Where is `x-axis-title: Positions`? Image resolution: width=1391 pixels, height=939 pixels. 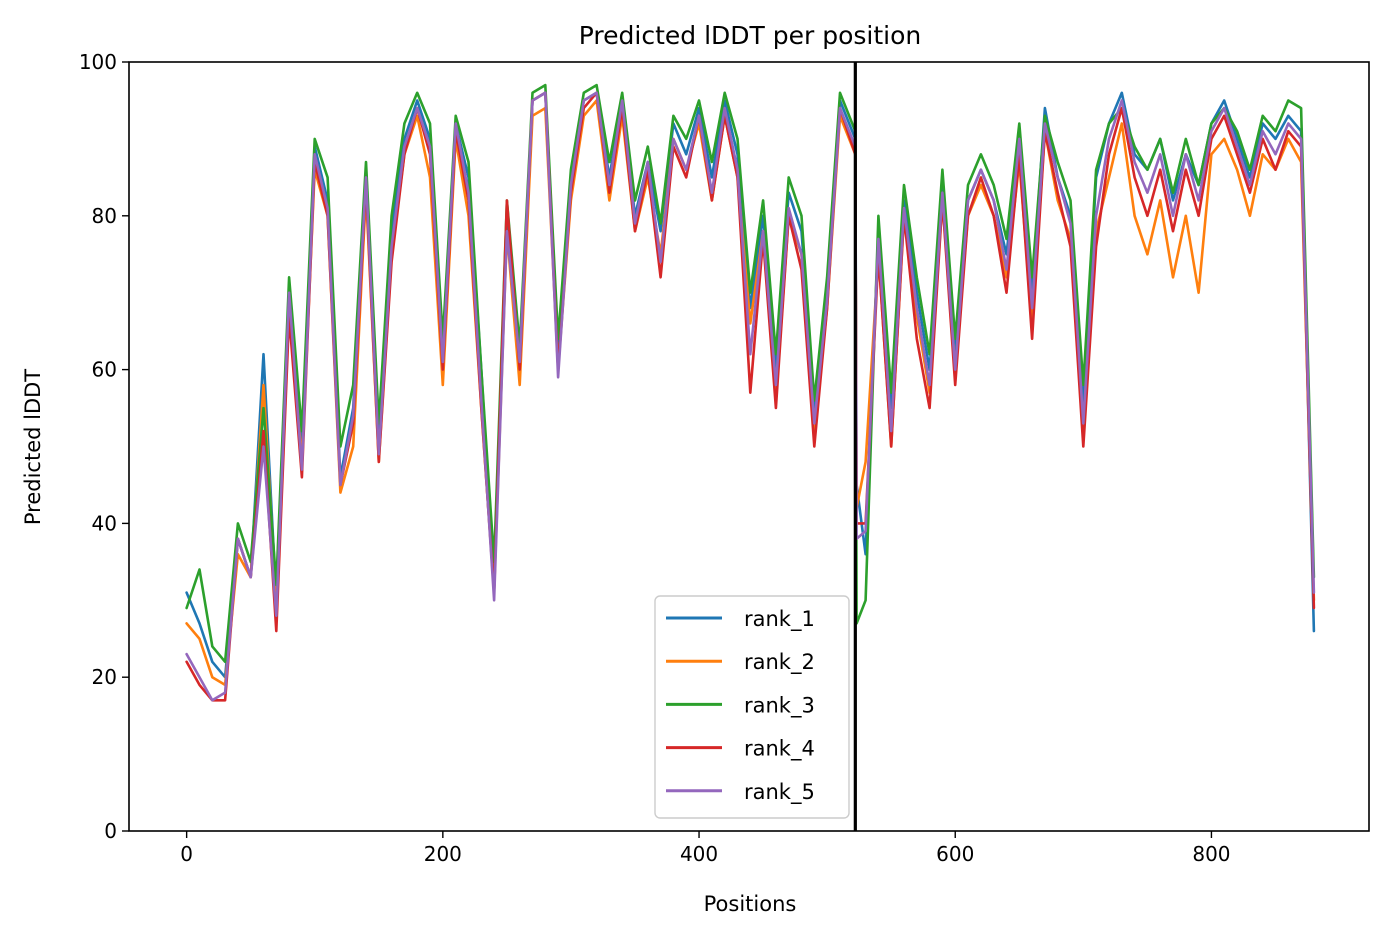 x-axis-title: Positions is located at coordinates (750, 904).